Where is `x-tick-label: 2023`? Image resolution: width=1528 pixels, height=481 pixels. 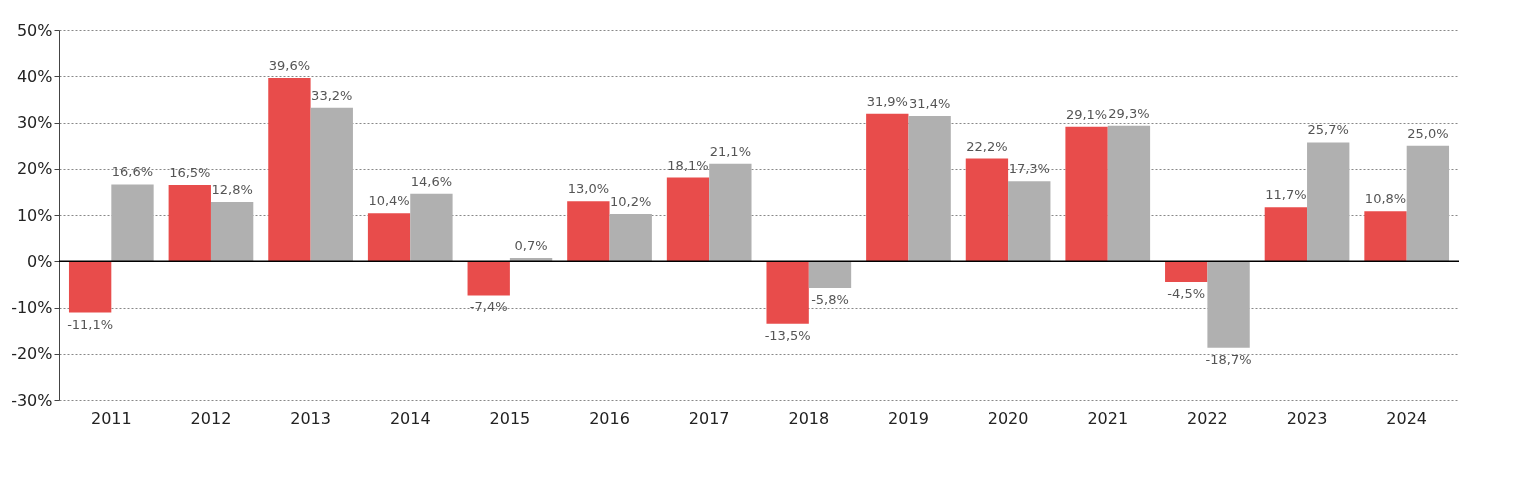
x-tick-label: 2023 is located at coordinates (1307, 418).